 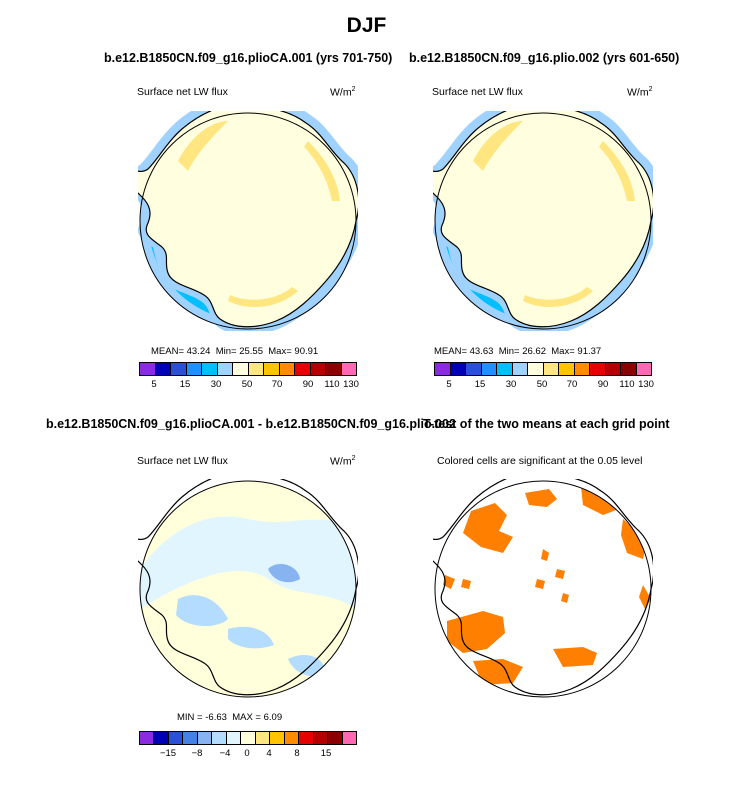 I want to click on panel-1-units: W/m2, so click(x=343, y=92).